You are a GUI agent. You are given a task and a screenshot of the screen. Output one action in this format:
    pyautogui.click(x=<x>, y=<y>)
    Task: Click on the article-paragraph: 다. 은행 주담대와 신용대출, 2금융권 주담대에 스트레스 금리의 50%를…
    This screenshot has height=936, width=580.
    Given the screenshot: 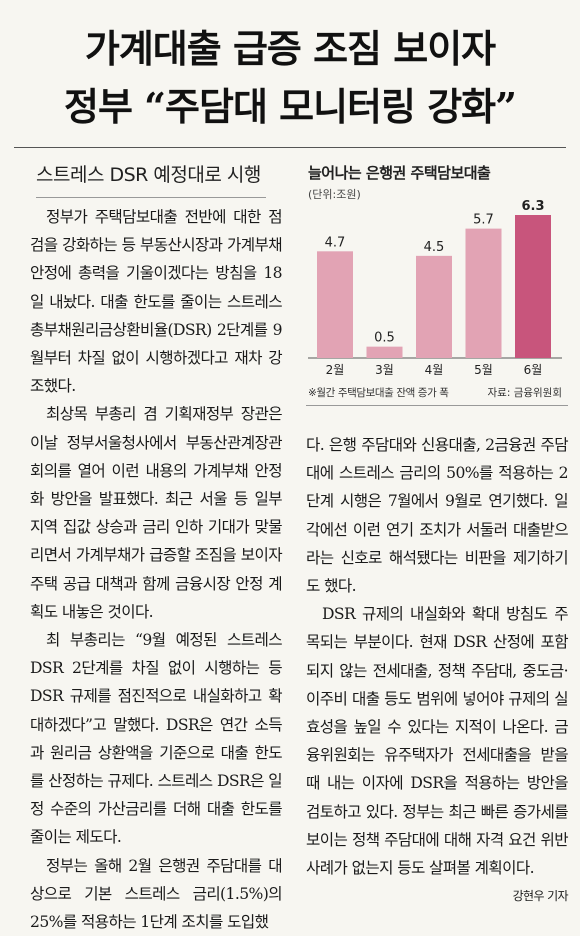 What is the action you would take?
    pyautogui.click(x=437, y=516)
    